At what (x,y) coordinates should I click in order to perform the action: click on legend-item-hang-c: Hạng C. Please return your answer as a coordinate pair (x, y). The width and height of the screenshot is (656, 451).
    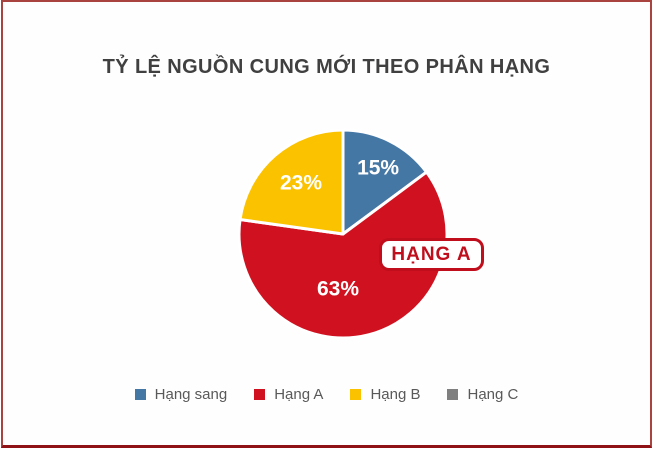
    Looking at the image, I should click on (482, 394).